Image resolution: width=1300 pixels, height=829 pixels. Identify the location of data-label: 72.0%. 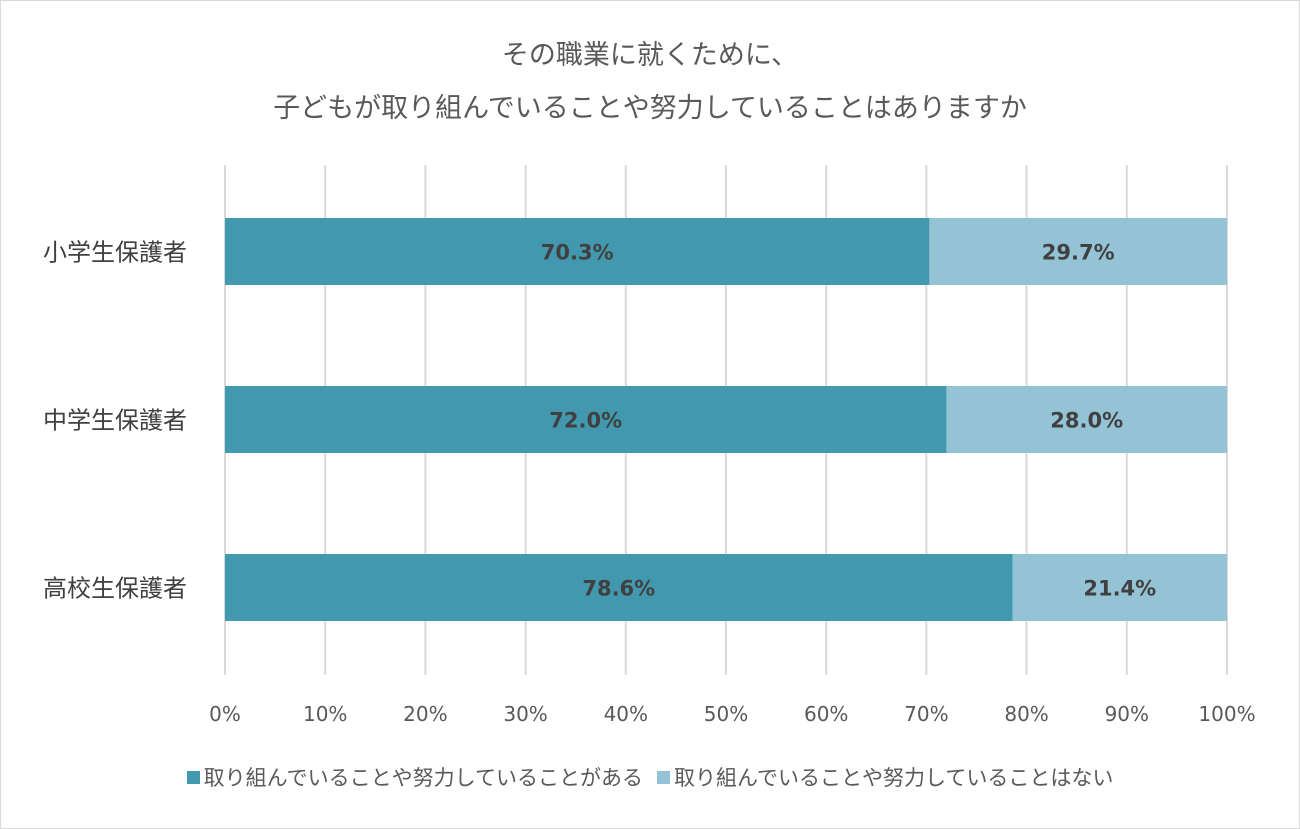
(585, 421).